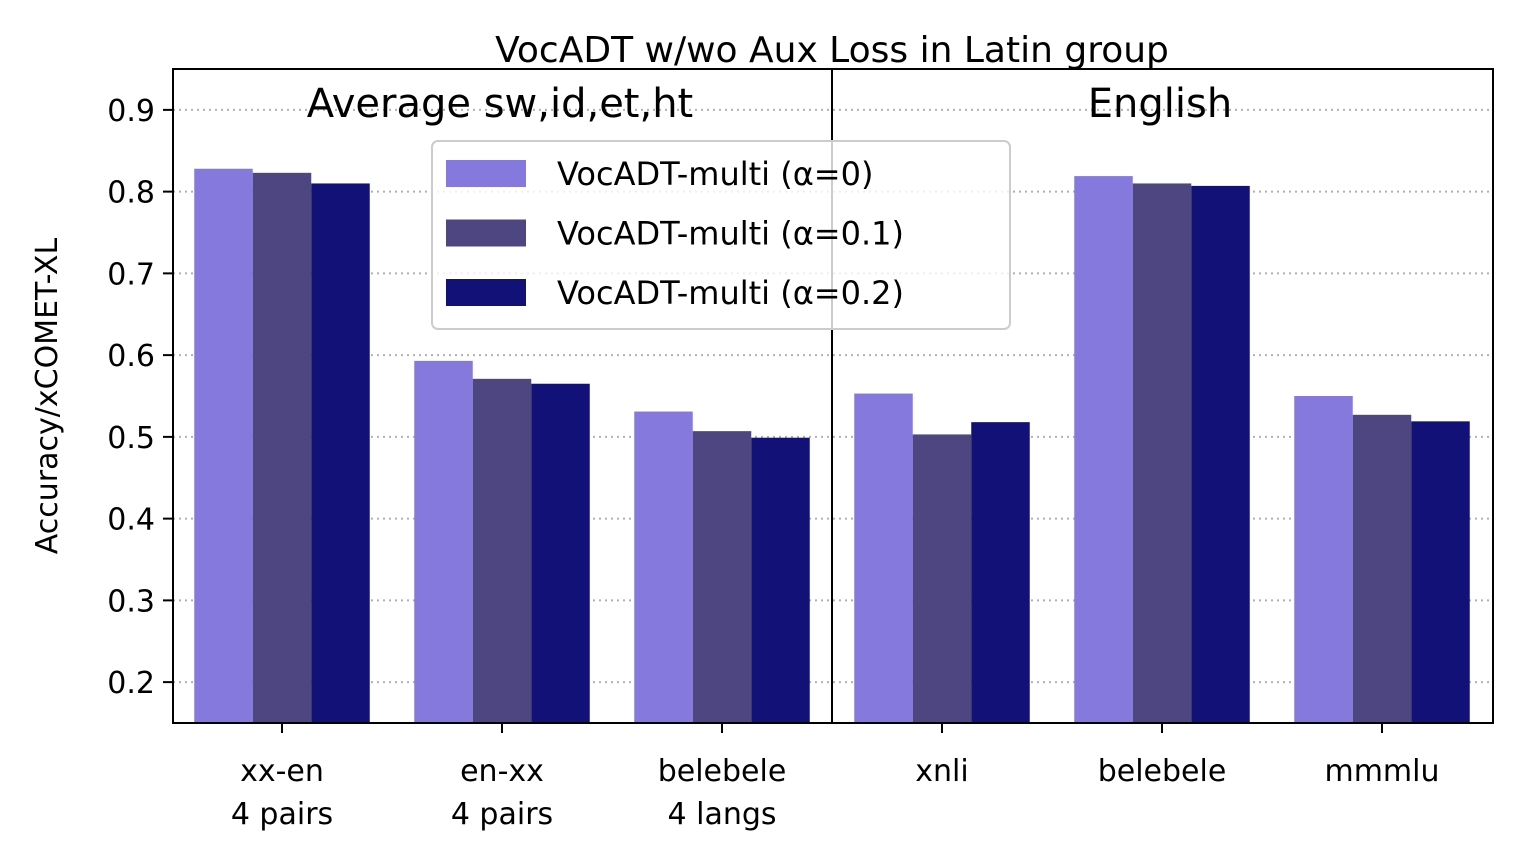 This screenshot has height=863, width=1521. What do you see at coordinates (502, 793) in the screenshot?
I see `x-tick-label: en-xx 4 pairs` at bounding box center [502, 793].